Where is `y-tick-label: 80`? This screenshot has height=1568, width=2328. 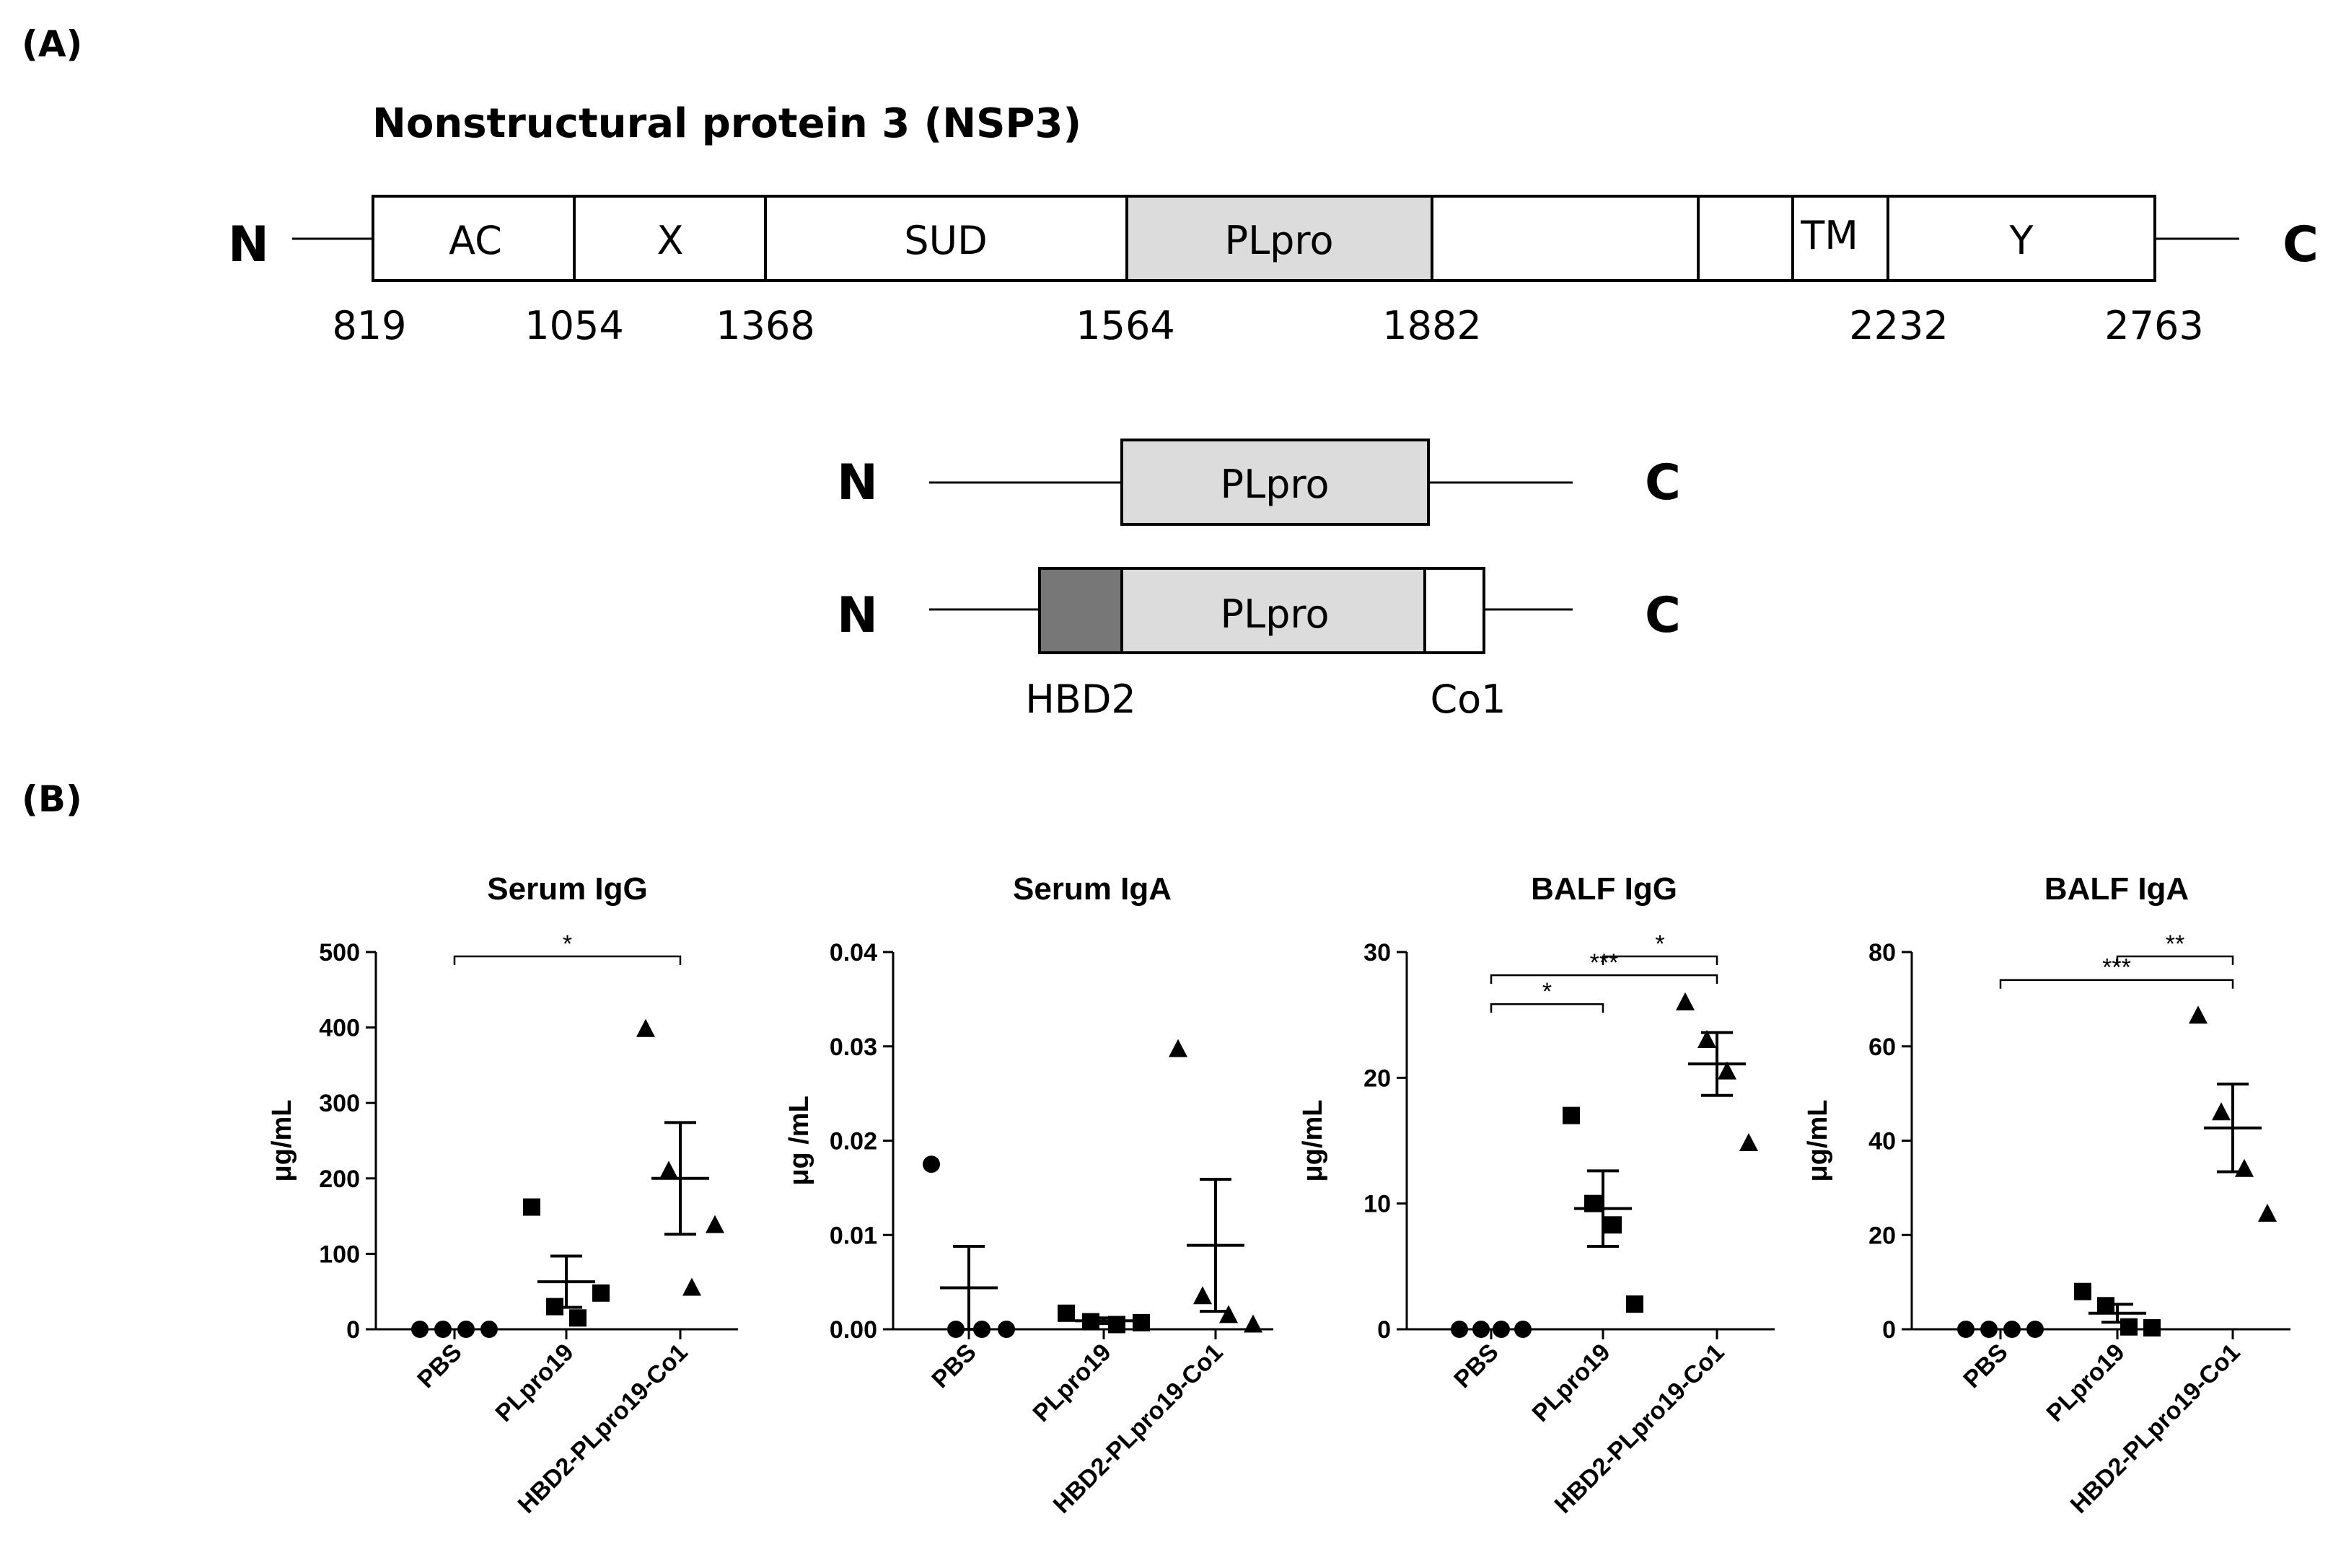
y-tick-label: 80 is located at coordinates (1882, 953).